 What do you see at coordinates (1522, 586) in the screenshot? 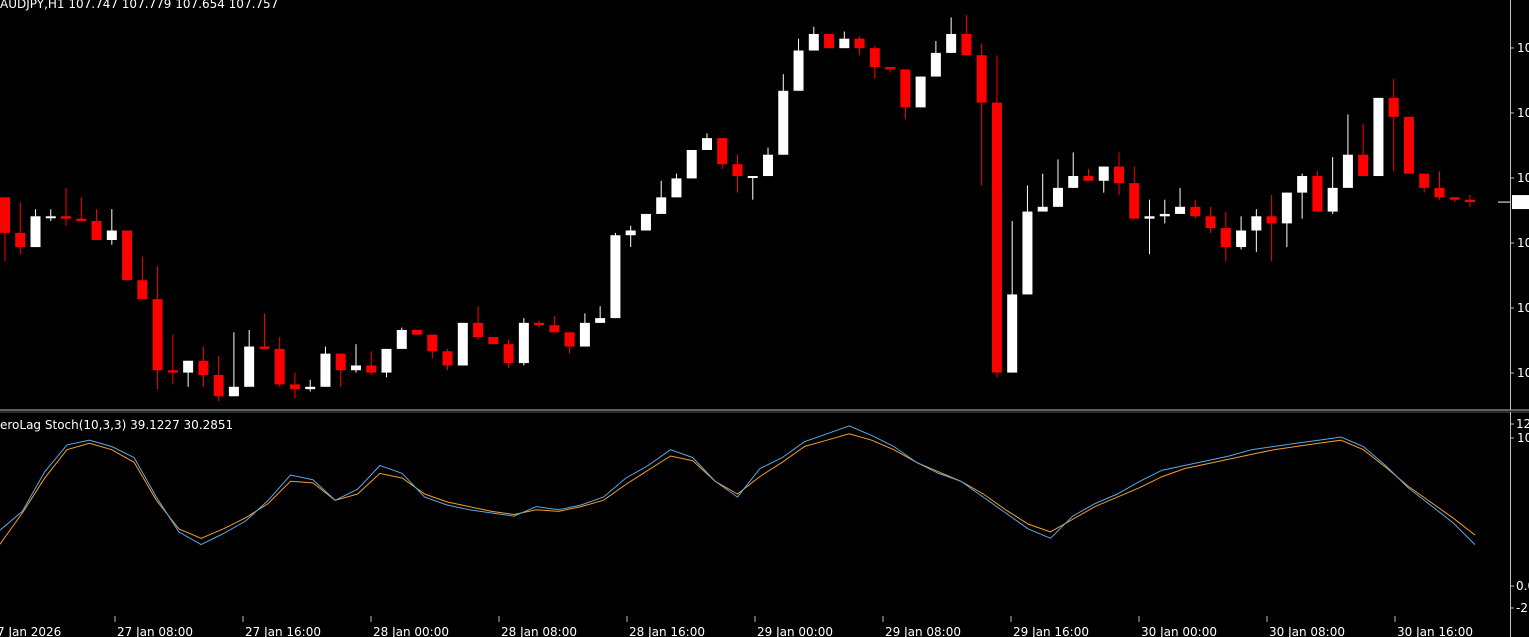
I see `indicator-tick-label: 0.0` at bounding box center [1522, 586].